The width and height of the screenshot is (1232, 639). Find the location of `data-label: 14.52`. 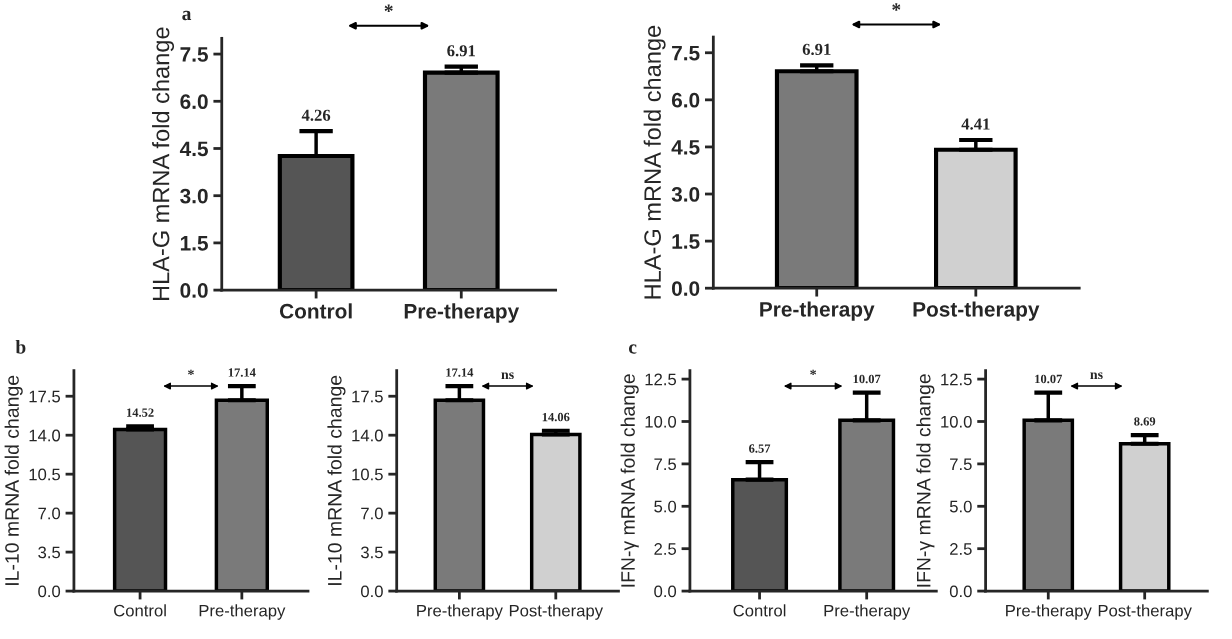

data-label: 14.52 is located at coordinates (140, 412).